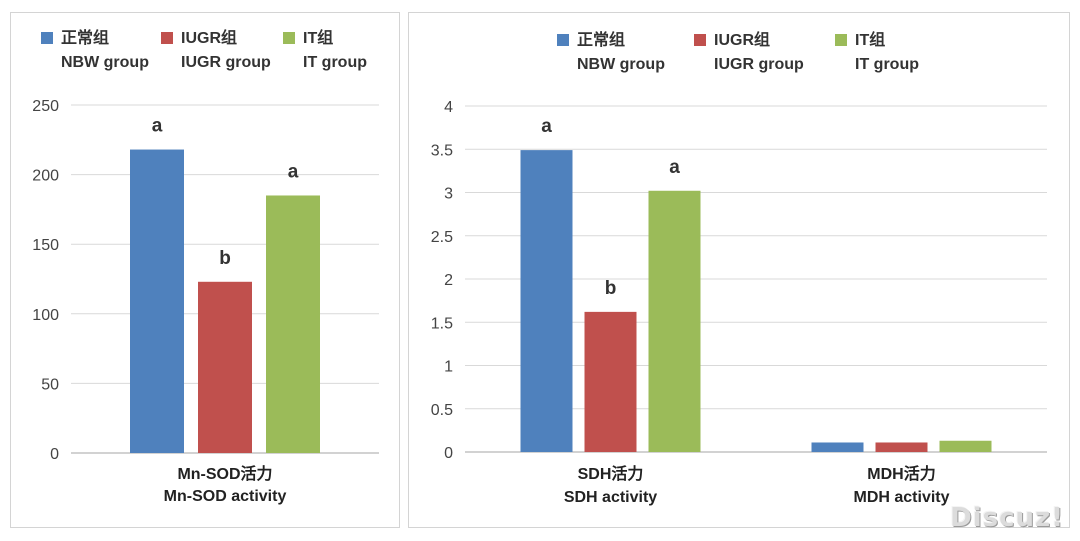 The width and height of the screenshot is (1080, 541). I want to click on y-tick-label: 50, so click(50, 384).